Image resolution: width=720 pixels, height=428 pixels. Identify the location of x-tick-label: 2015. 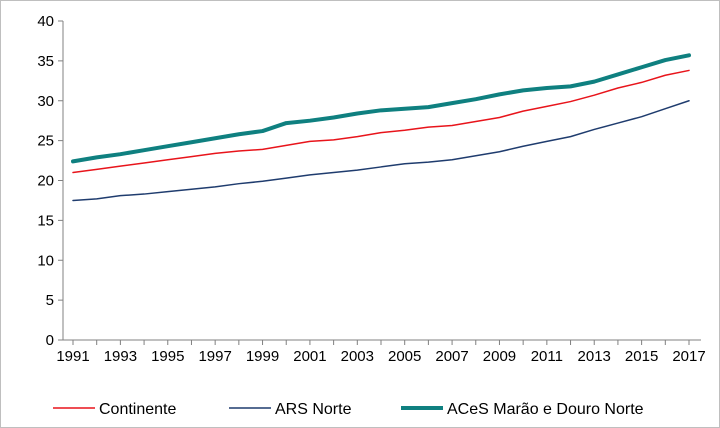
(641, 356).